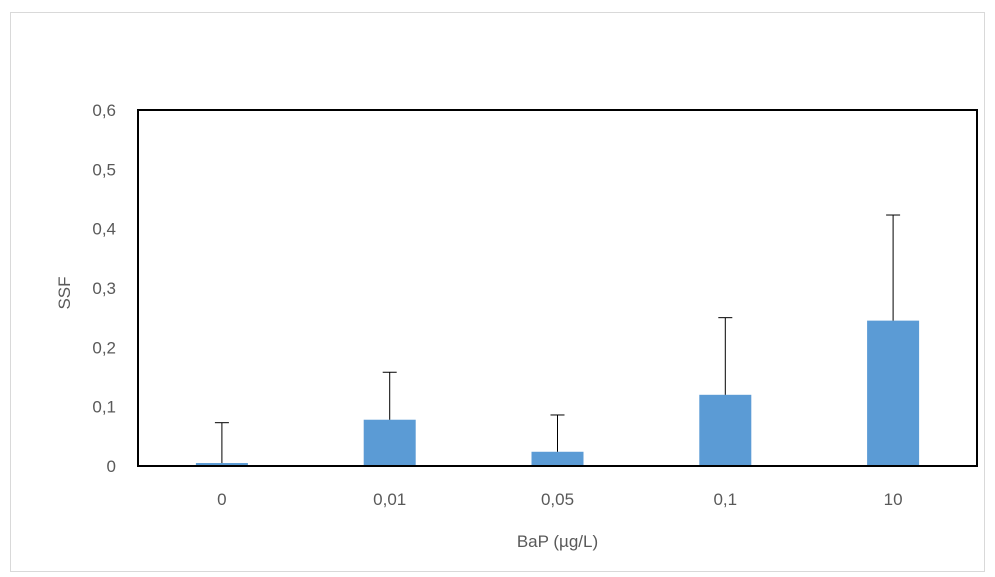 This screenshot has width=995, height=577. What do you see at coordinates (557, 541) in the screenshot?
I see `x-axis-title: BaP (µg/L)` at bounding box center [557, 541].